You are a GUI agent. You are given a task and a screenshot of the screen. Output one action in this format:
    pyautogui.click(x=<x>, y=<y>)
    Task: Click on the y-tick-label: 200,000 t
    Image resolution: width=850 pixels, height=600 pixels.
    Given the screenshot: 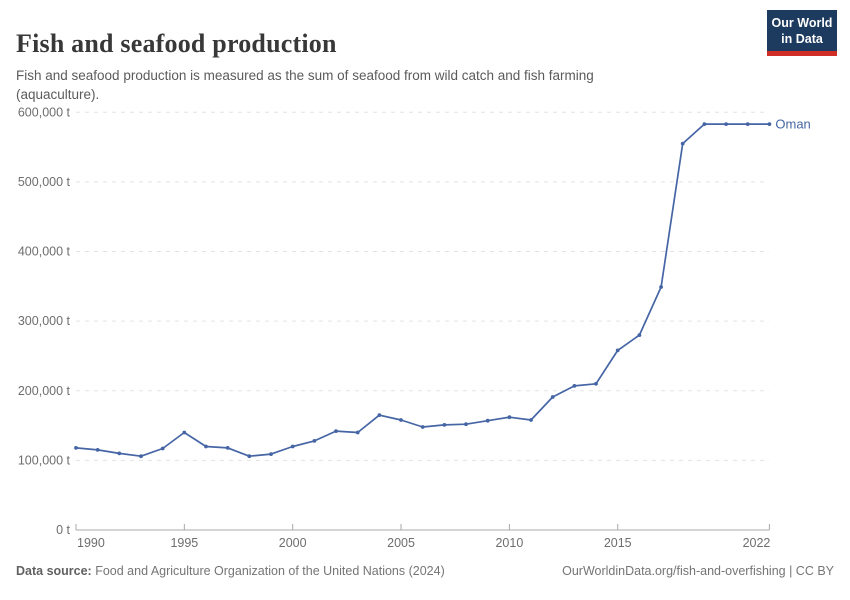 What is the action you would take?
    pyautogui.click(x=44, y=391)
    